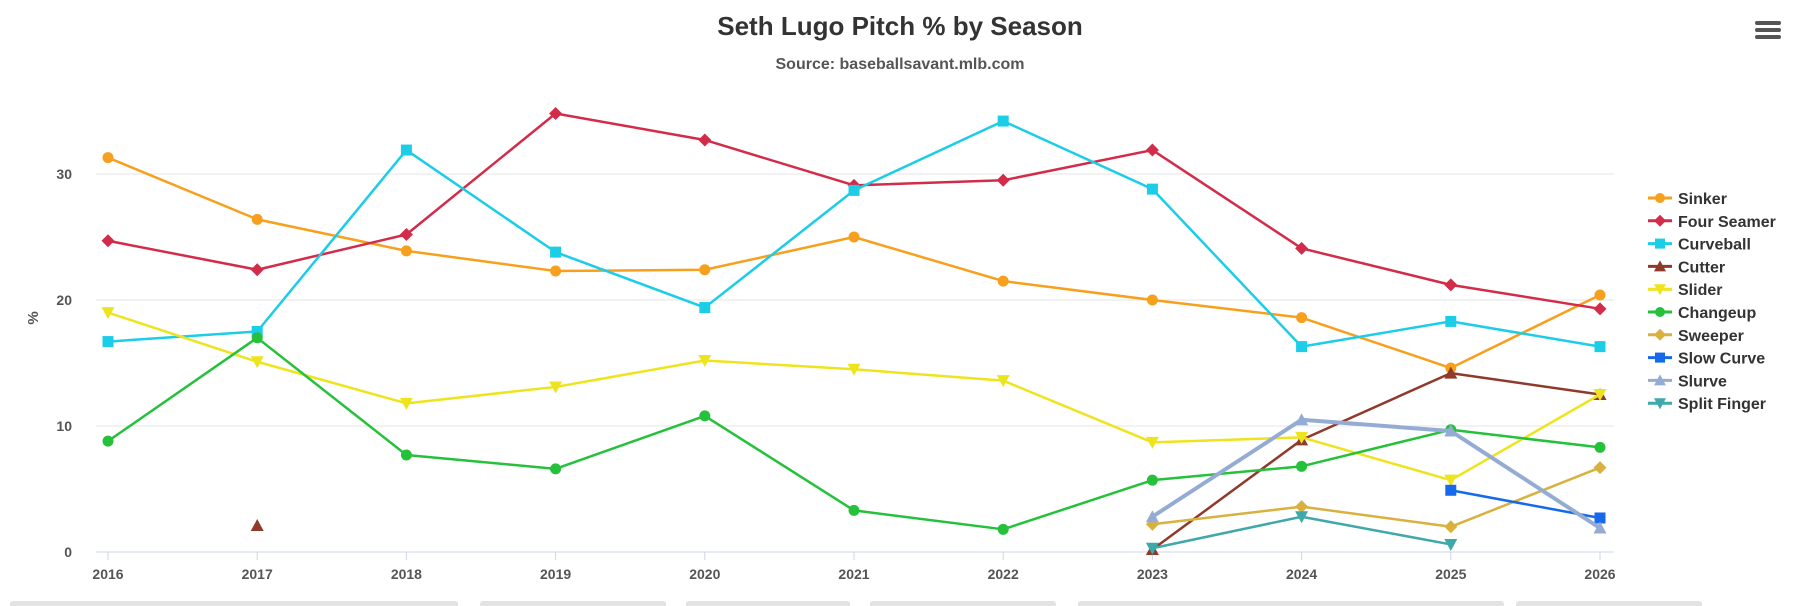  Describe the element at coordinates (1712, 222) in the screenshot. I see `legend-item-four-seamer: Four Seamer` at that location.